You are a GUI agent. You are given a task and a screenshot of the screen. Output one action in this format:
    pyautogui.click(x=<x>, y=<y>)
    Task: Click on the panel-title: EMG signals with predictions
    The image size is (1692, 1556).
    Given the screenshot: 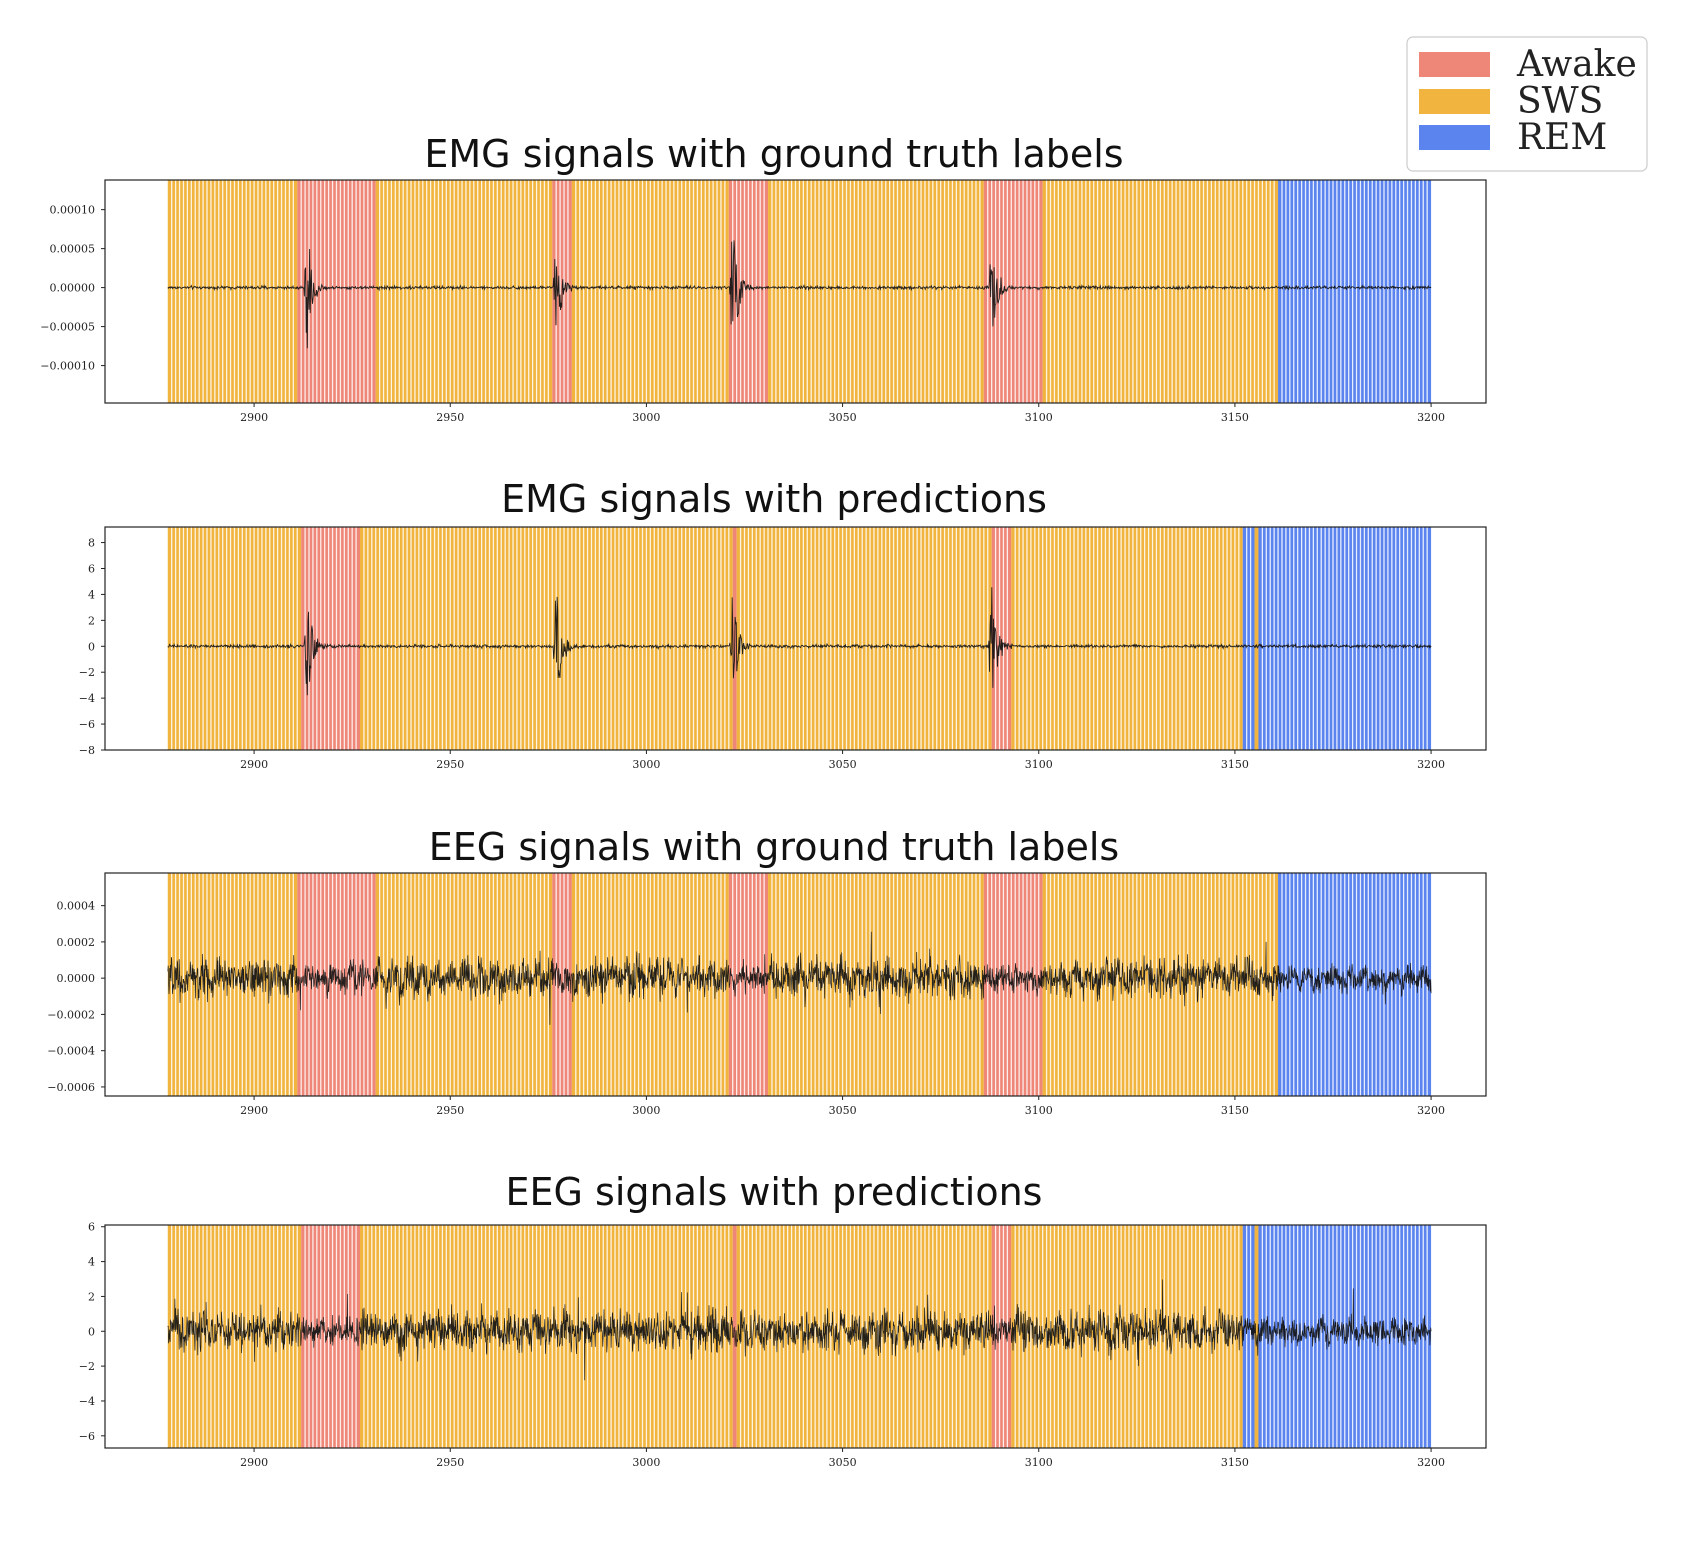 What is the action you would take?
    pyautogui.click(x=774, y=499)
    